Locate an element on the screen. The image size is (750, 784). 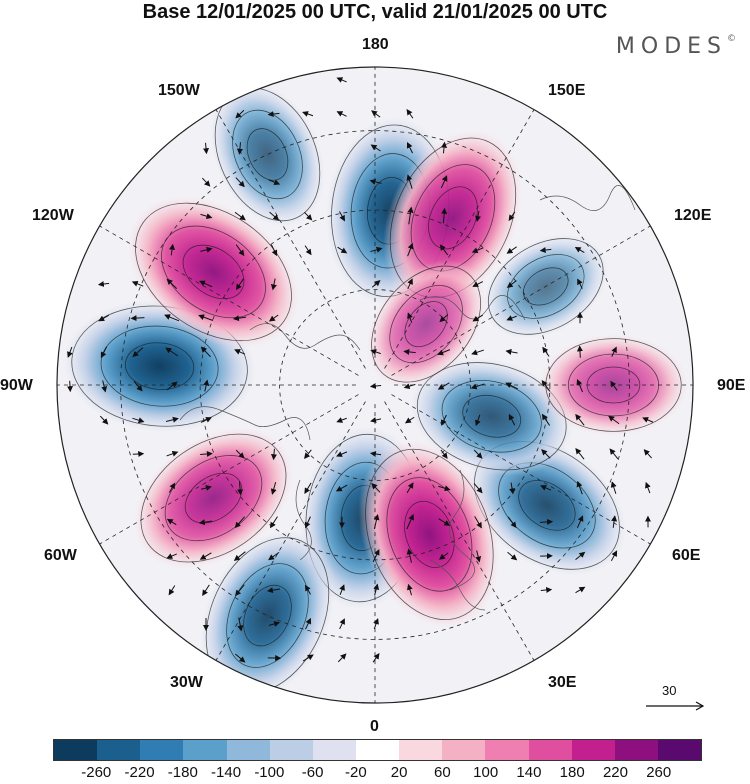
colorbar-tick-label: 20 is located at coordinates (399, 772).